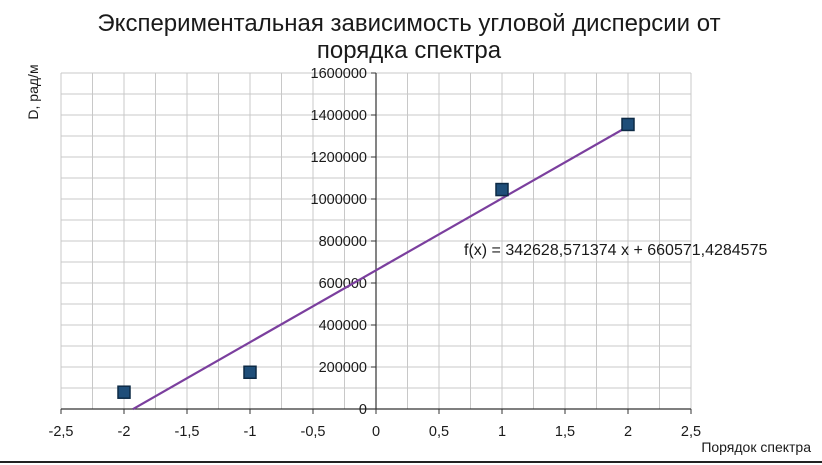  I want to click on y-tick-label: 200000, so click(343, 368).